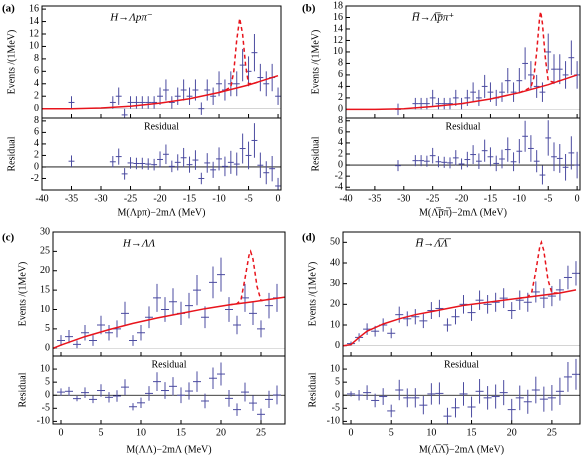 The height and width of the screenshot is (460, 583). Describe the element at coordinates (335, 242) in the screenshot. I see `y-tick-label: 50` at that location.